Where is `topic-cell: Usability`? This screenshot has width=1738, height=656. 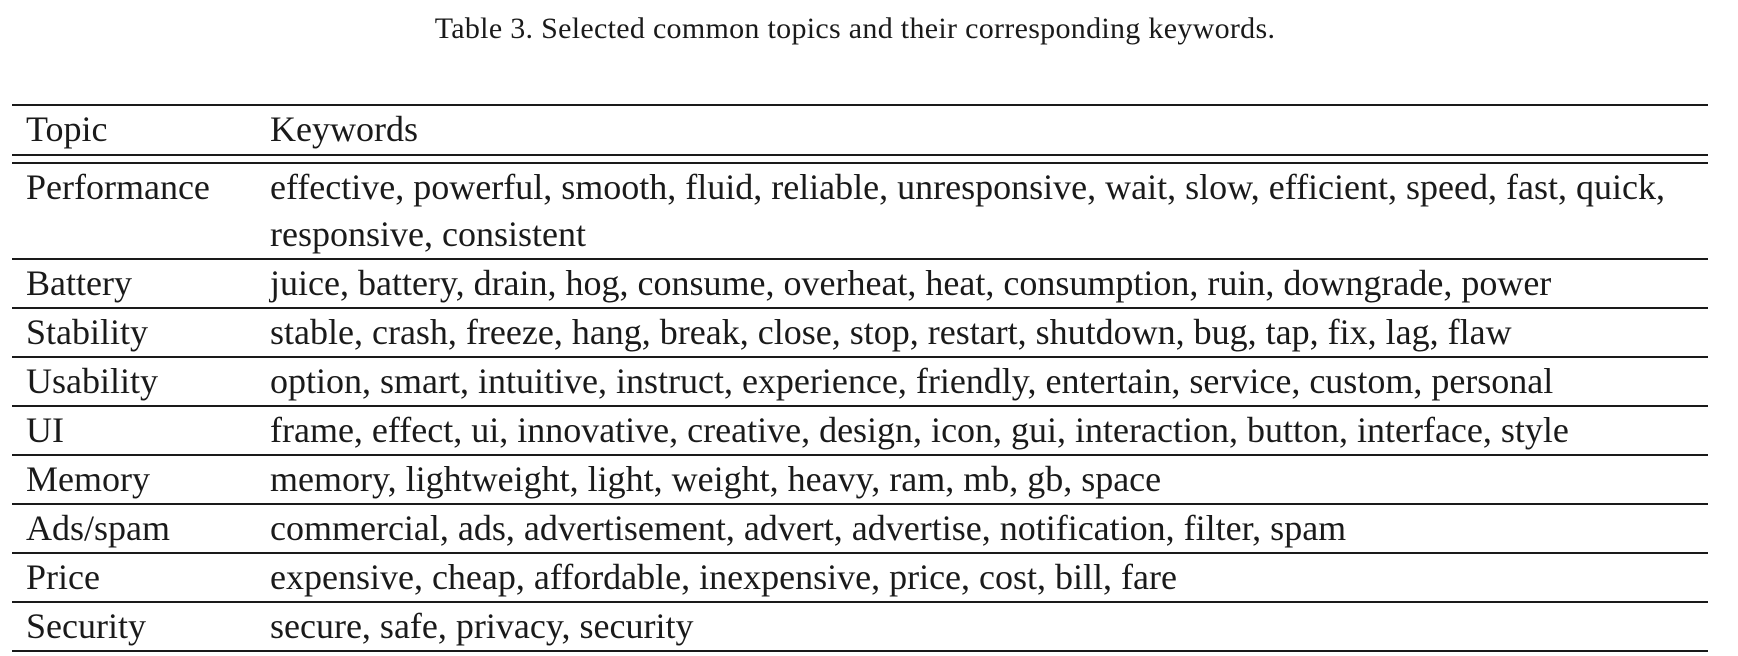 topic-cell: Usability is located at coordinates (141, 382).